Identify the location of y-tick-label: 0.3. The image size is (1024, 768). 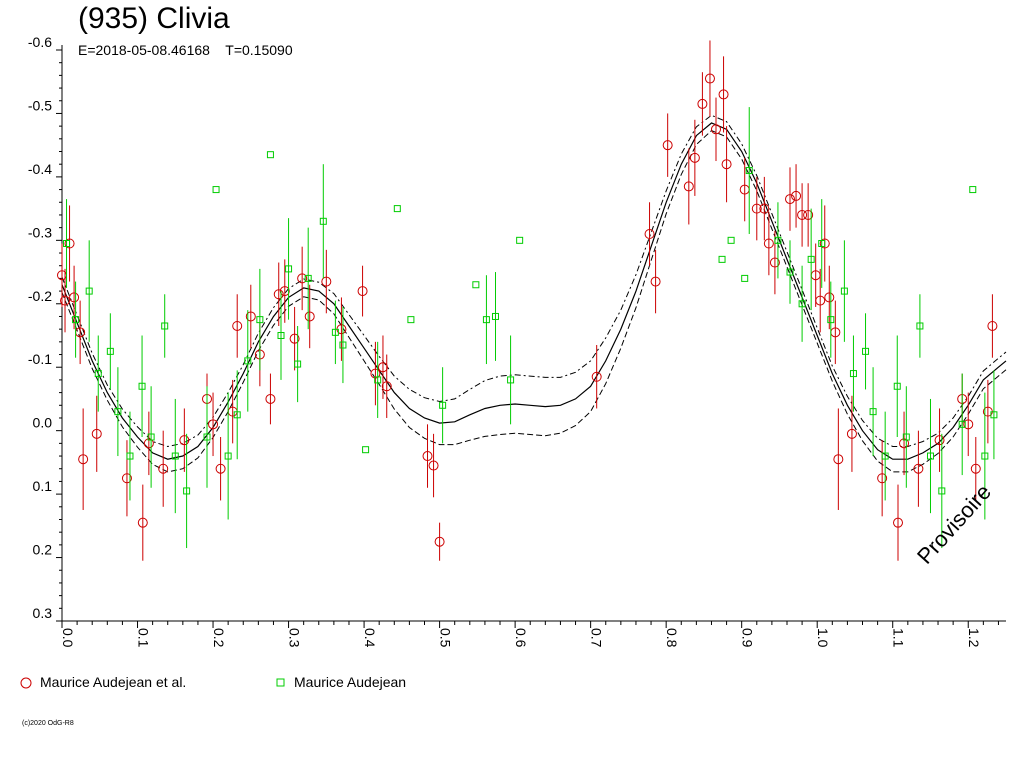
(43, 613).